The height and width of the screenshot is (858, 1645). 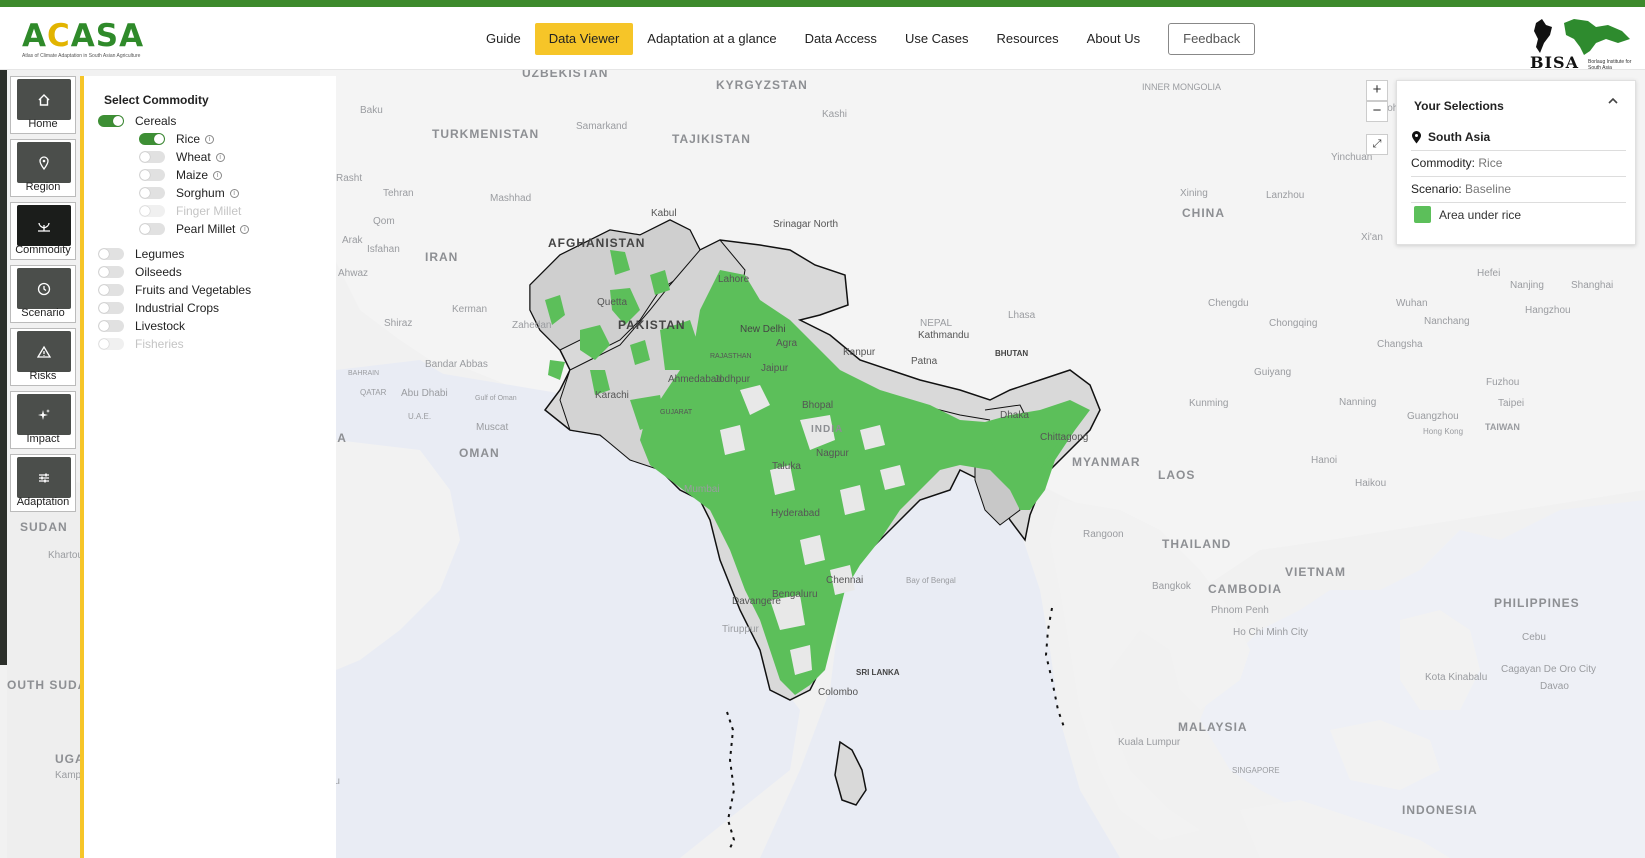 I want to click on commodity-label: Livestock, so click(x=160, y=326).